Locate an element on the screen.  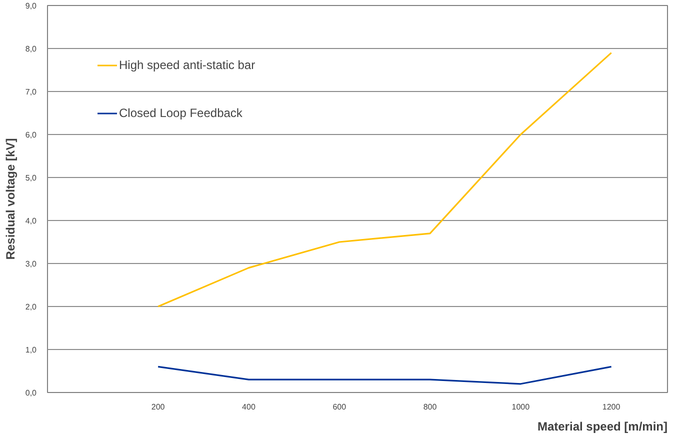
y-tick-label: 1,0 is located at coordinates (31, 350).